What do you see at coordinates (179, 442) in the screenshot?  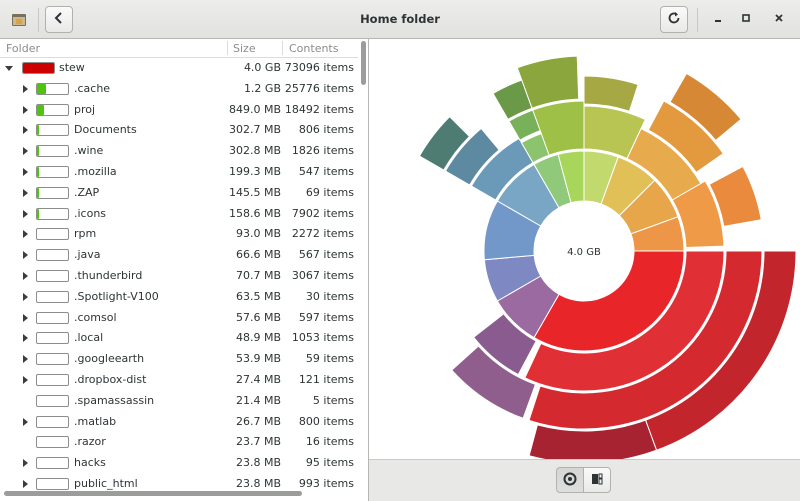 I see `tree-row: .razor 23.7 MB 16 items` at bounding box center [179, 442].